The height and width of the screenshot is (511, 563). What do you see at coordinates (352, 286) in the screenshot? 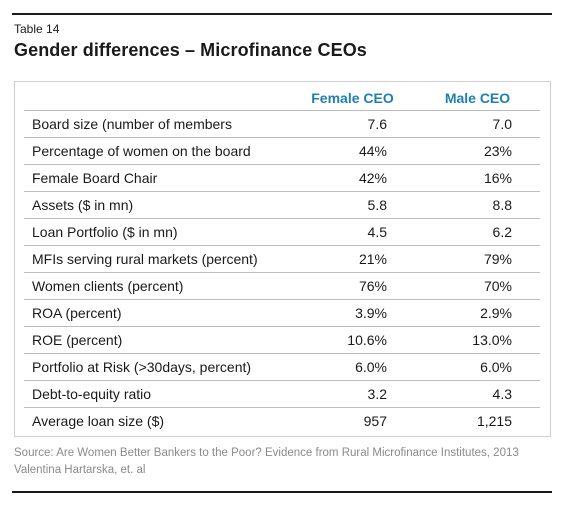
I see `female-ceo-value: 76%` at bounding box center [352, 286].